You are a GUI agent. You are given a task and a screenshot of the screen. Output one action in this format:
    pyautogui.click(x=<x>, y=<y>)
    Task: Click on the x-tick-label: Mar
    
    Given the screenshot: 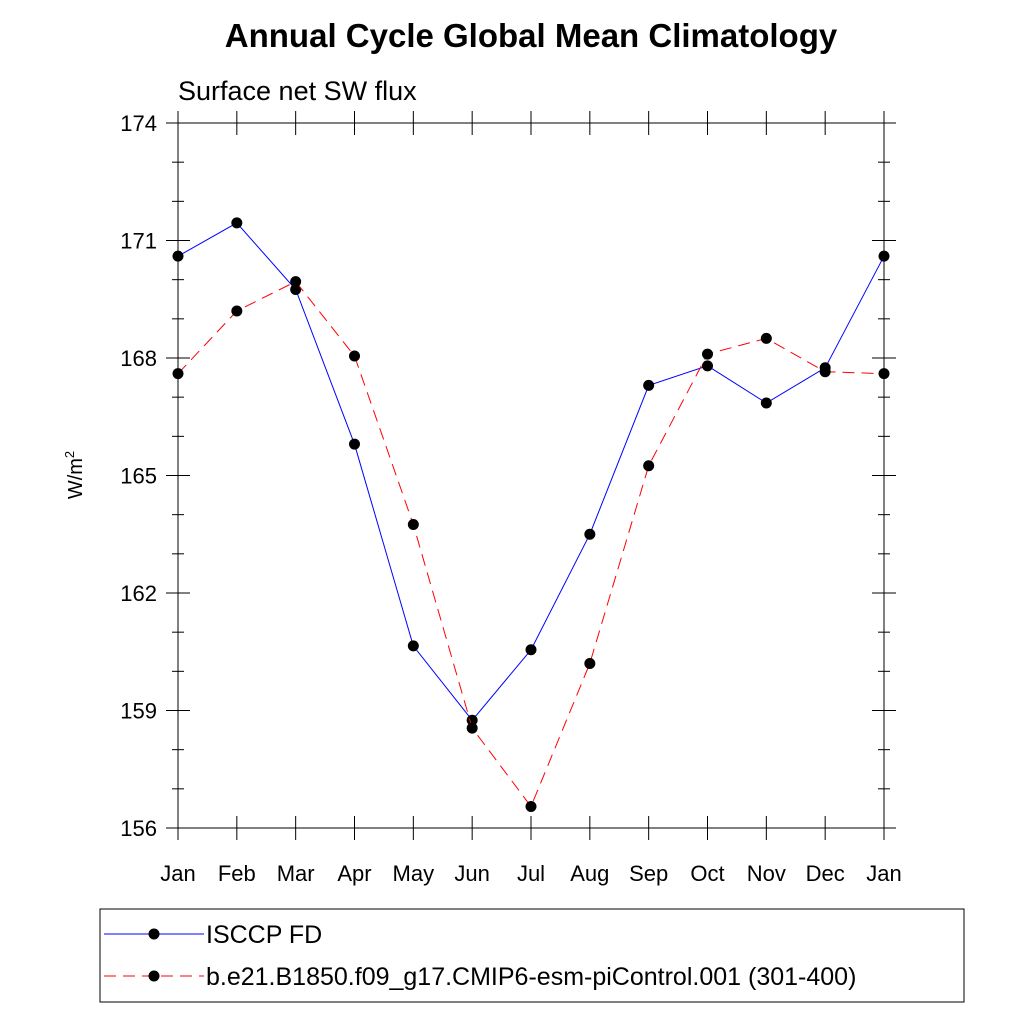 What is the action you would take?
    pyautogui.click(x=296, y=873)
    